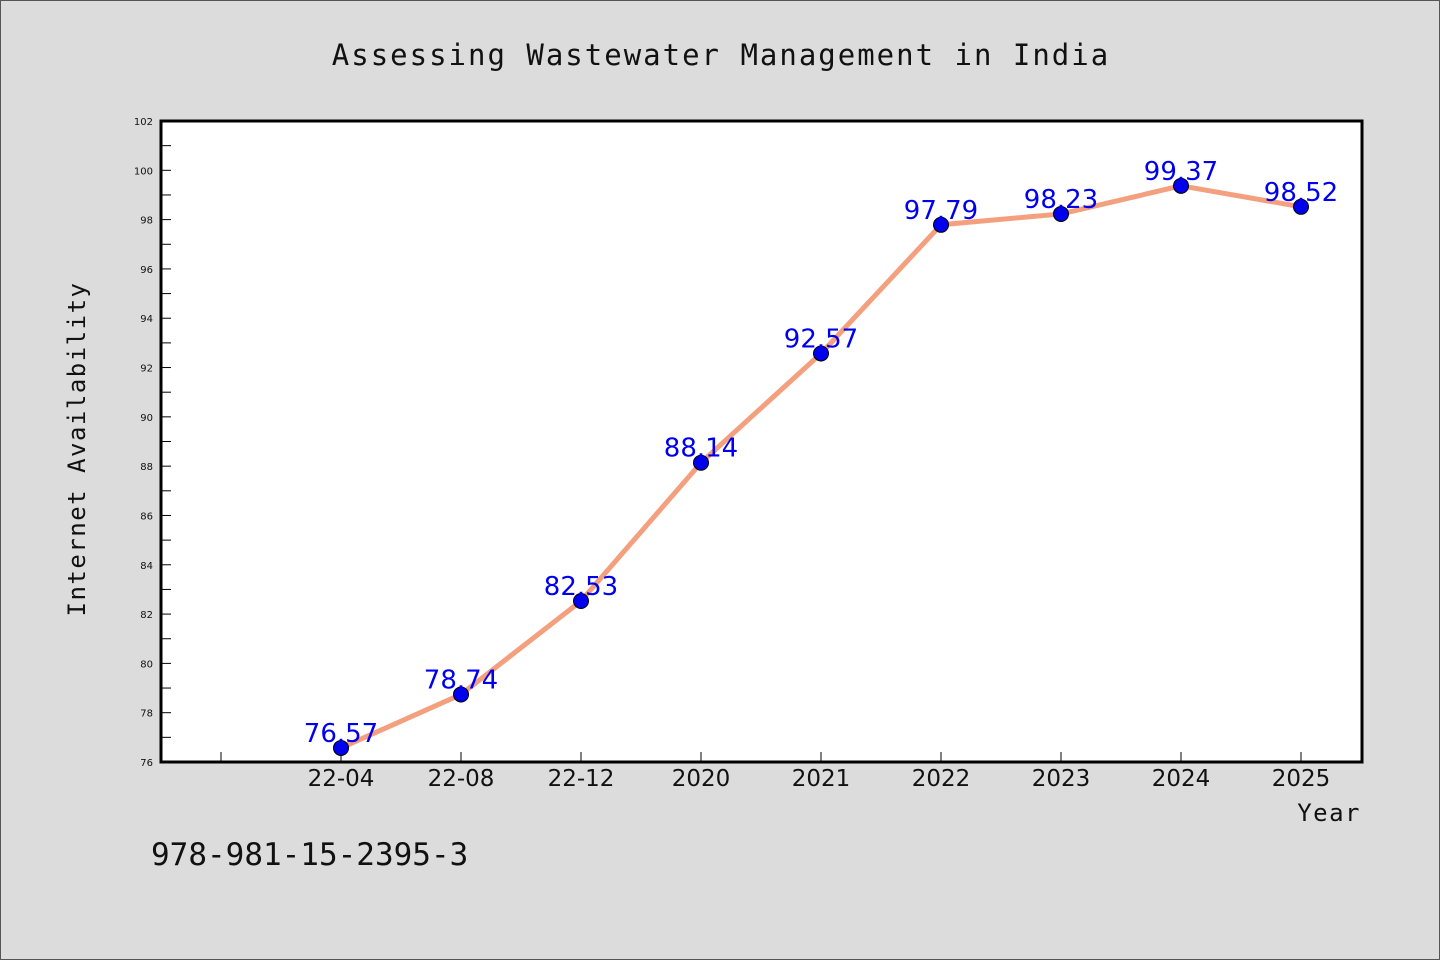 This screenshot has width=1440, height=960. Describe the element at coordinates (146, 664) in the screenshot. I see `y-tick-label: 80` at that location.